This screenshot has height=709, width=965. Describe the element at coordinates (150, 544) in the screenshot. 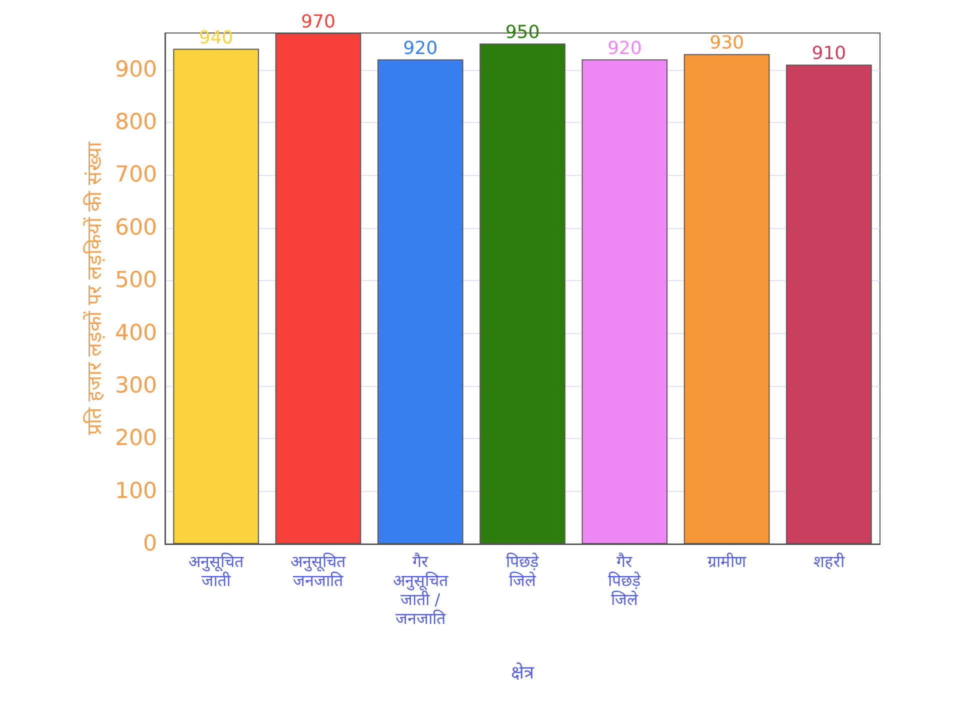

I see `y-tick-label: 0` at that location.